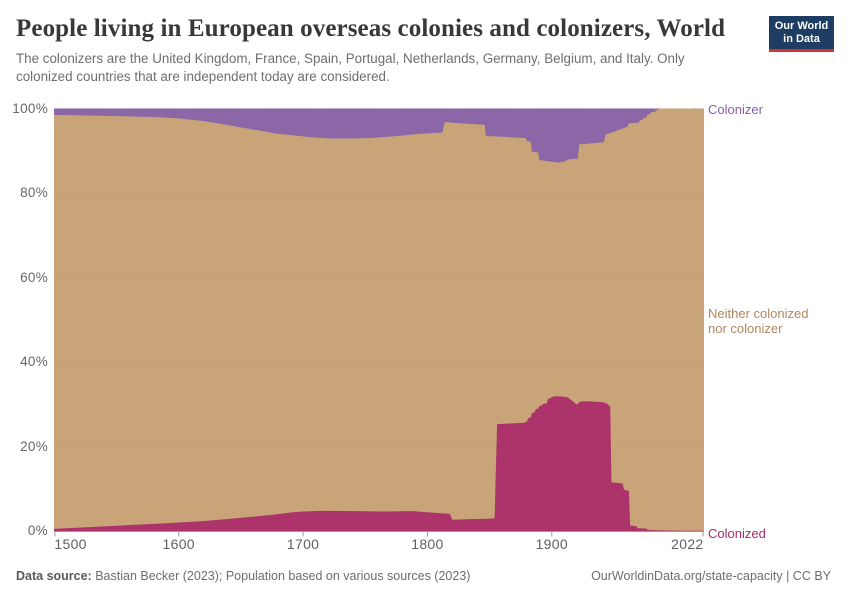 Image resolution: width=850 pixels, height=600 pixels. Describe the element at coordinates (70, 544) in the screenshot. I see `x-tick-label: 1500` at that location.